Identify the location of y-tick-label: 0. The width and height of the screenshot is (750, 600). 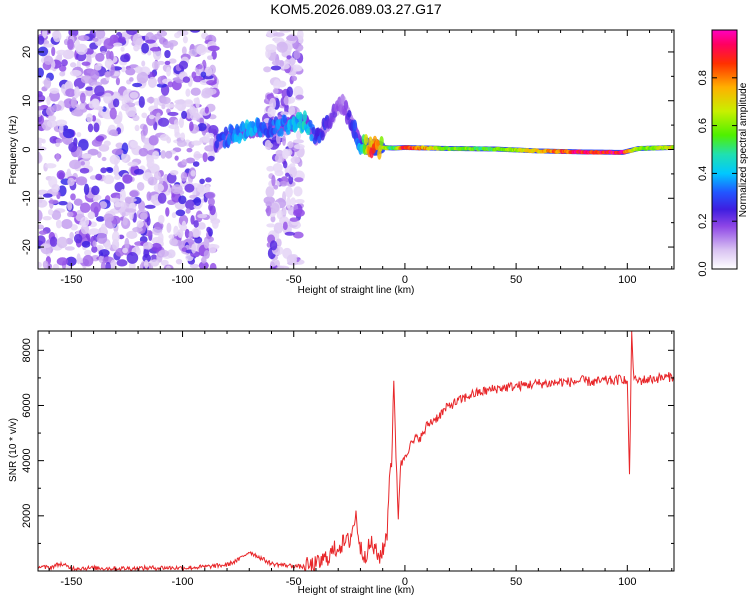
(27, 149).